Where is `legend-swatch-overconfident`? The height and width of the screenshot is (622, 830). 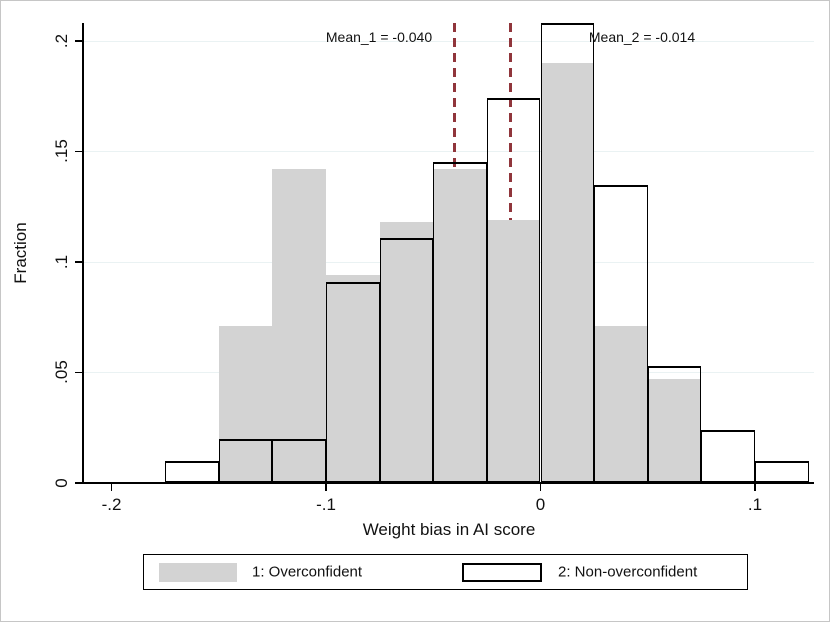
legend-swatch-overconfident is located at coordinates (198, 572).